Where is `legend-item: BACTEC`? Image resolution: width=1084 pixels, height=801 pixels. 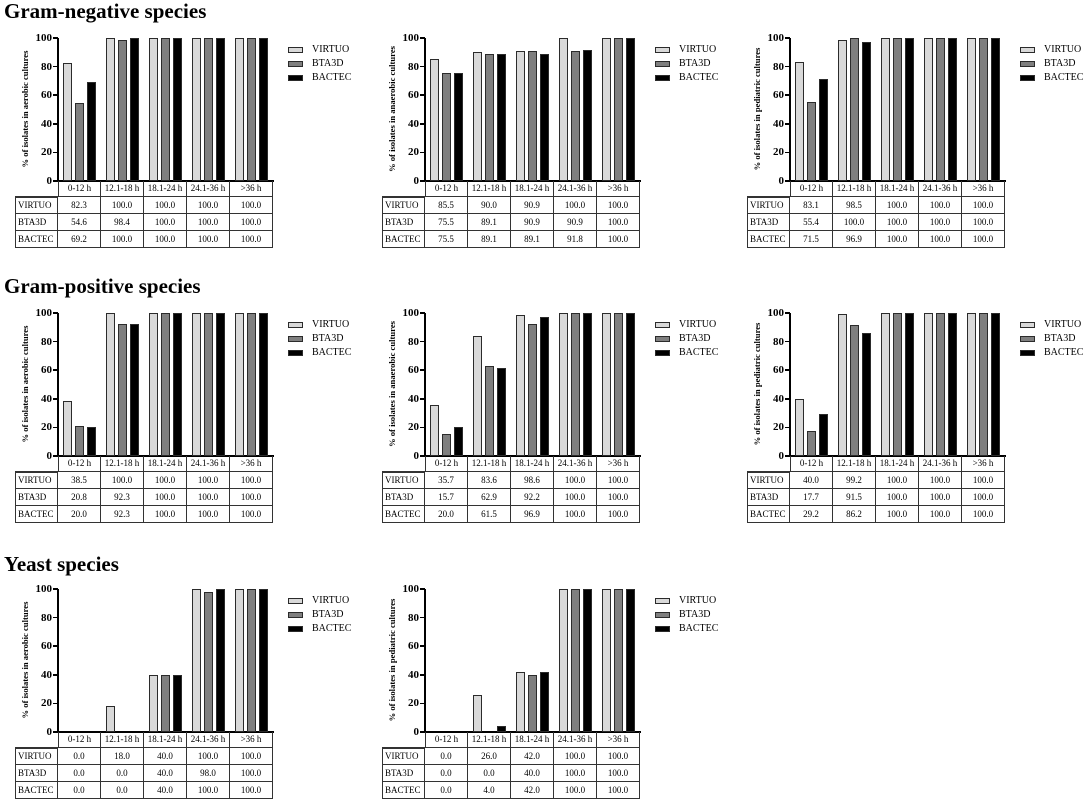 legend-item: BACTEC is located at coordinates (1052, 78).